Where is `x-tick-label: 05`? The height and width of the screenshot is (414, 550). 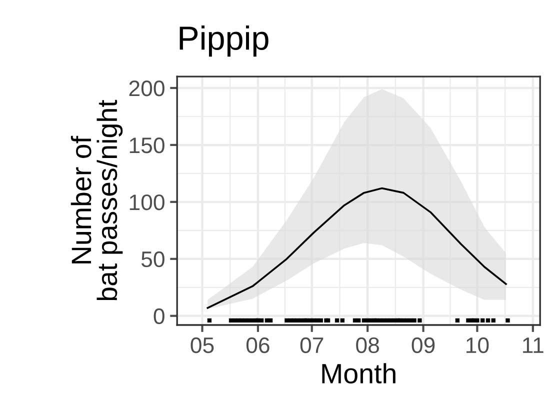 x-tick-label: 05 is located at coordinates (202, 345).